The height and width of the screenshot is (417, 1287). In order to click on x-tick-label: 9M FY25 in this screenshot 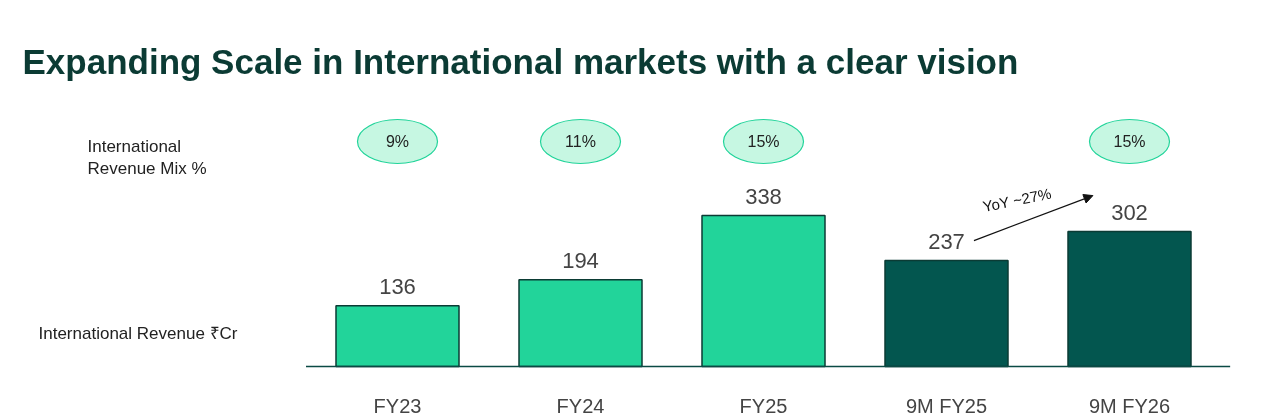, I will do `click(946, 405)`.